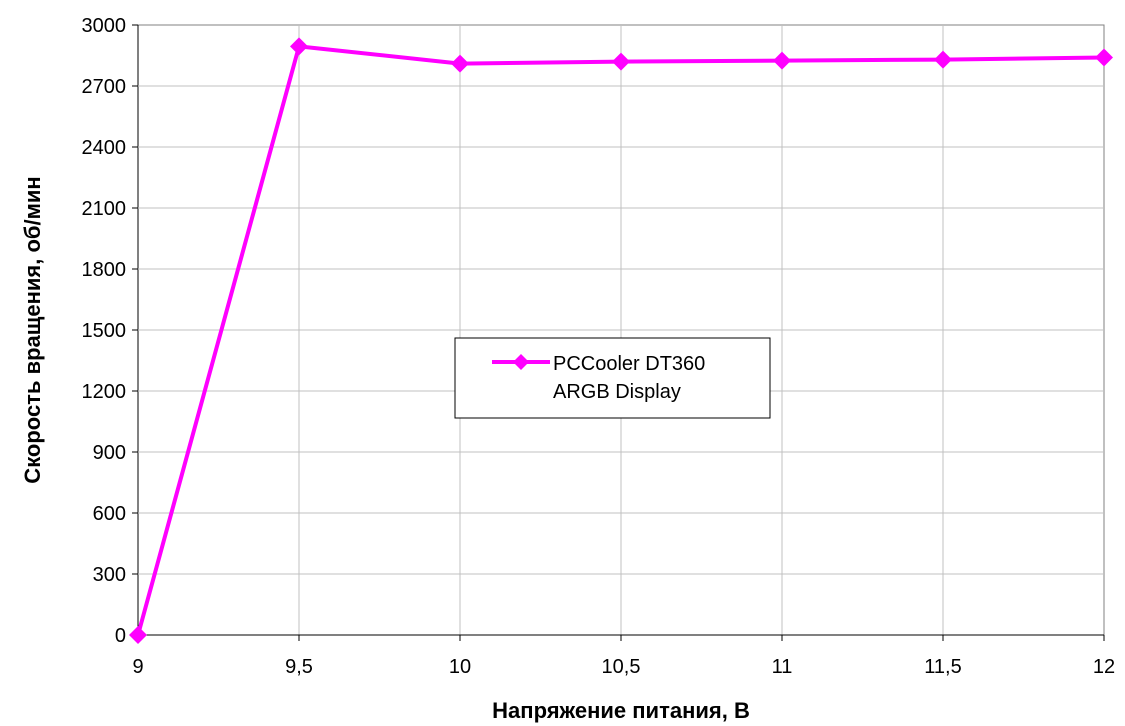 The width and height of the screenshot is (1125, 726). Describe the element at coordinates (104, 270) in the screenshot. I see `y-tick-label: 1800` at that location.